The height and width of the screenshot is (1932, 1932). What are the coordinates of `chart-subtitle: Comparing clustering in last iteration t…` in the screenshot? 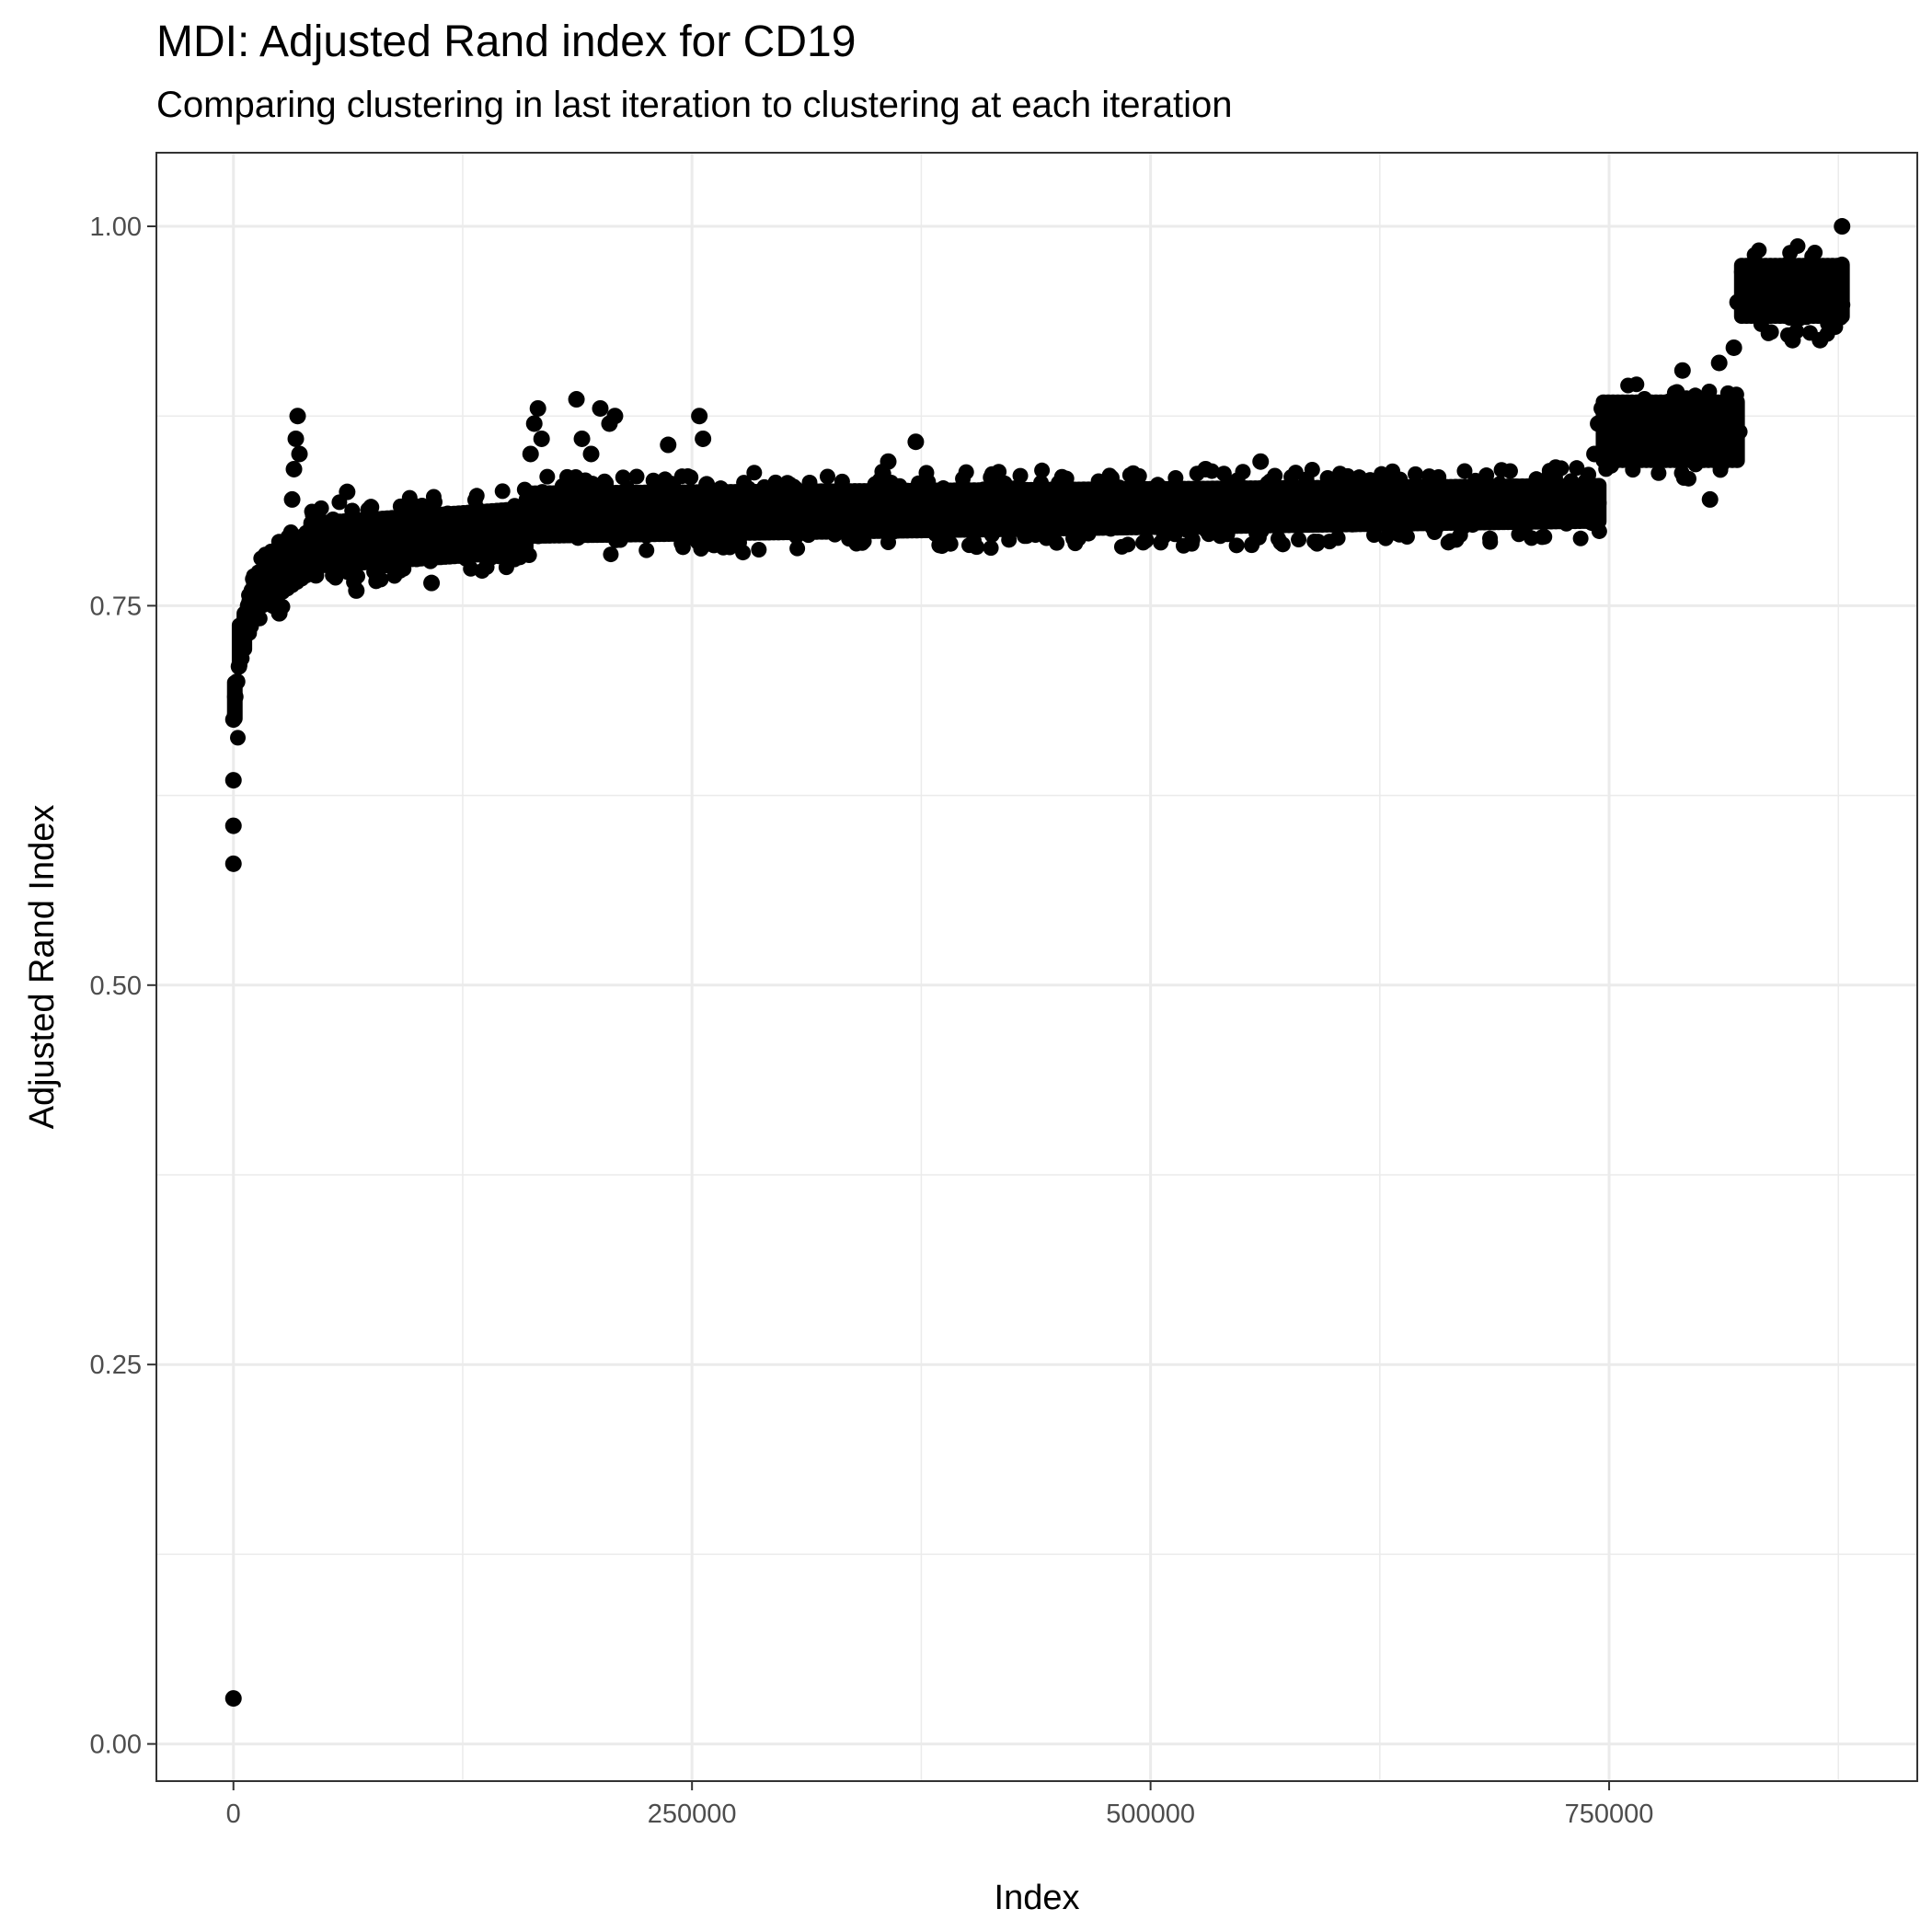 It's located at (694, 105).